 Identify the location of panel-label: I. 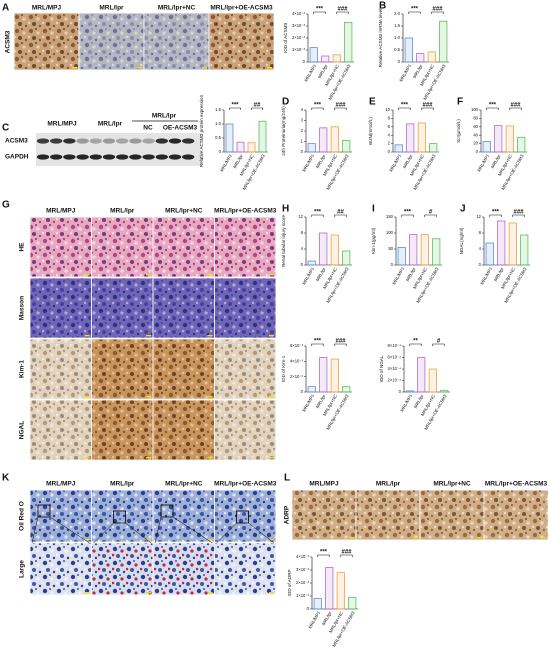
(373, 209).